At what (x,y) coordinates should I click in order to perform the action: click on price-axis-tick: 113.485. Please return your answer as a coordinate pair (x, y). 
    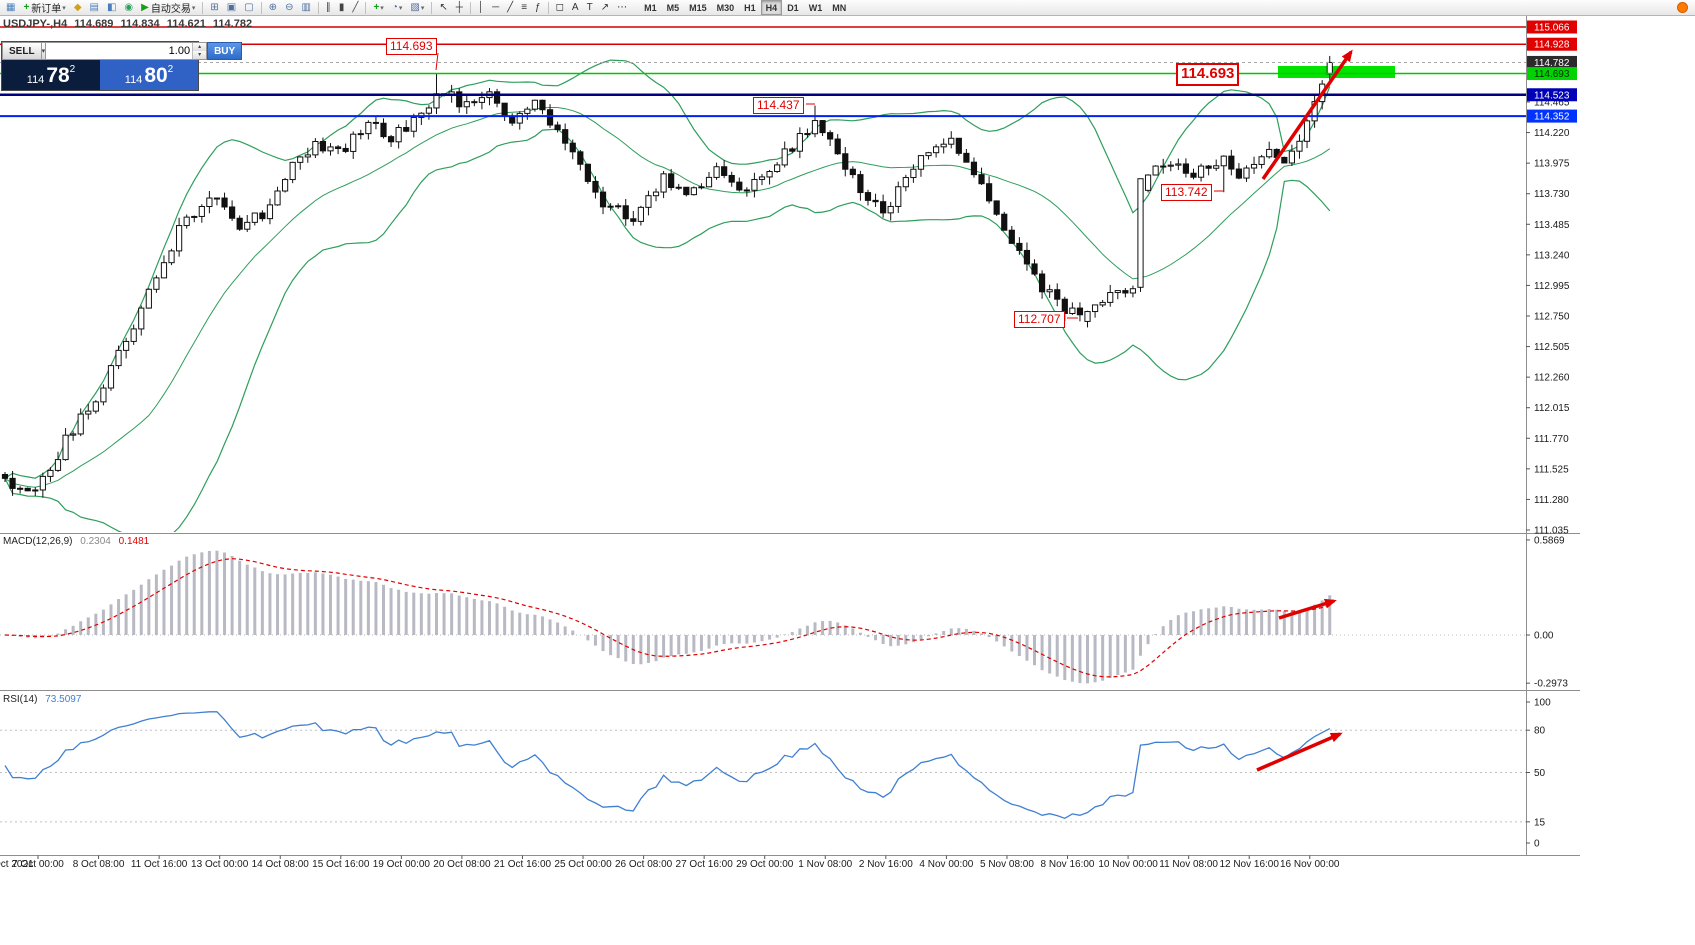
    Looking at the image, I should click on (1552, 225).